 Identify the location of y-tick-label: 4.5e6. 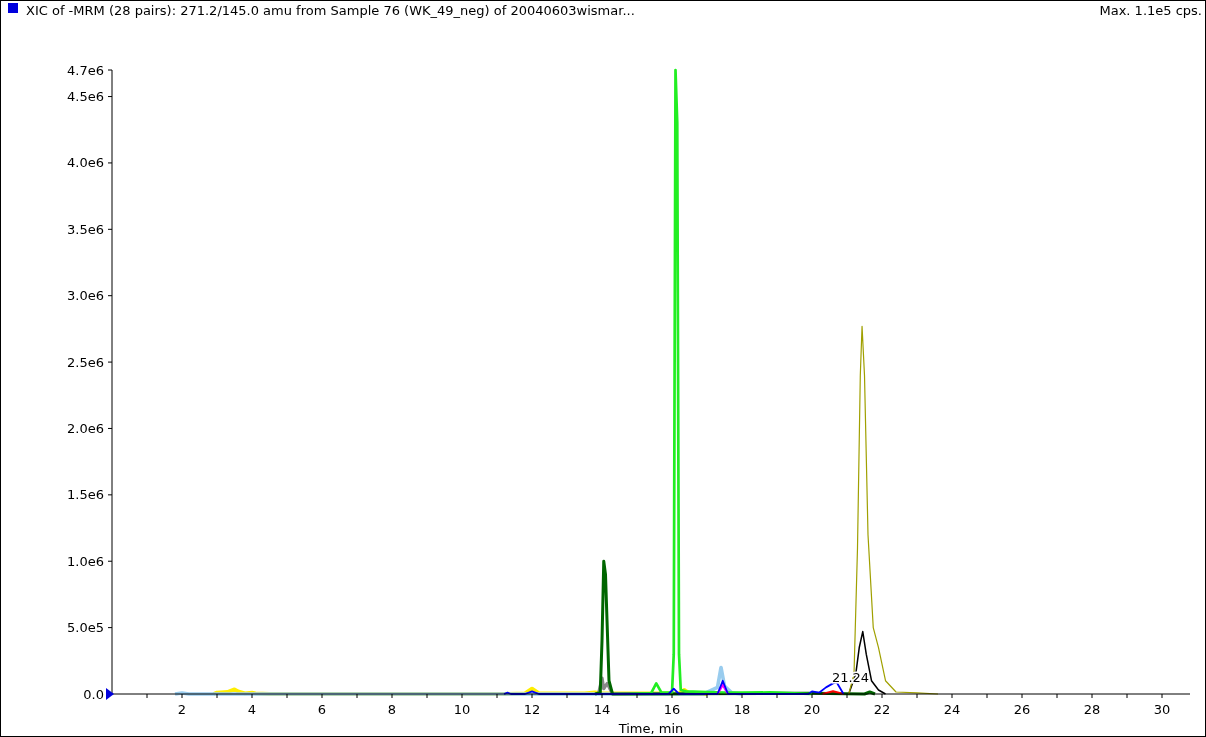
(85, 97).